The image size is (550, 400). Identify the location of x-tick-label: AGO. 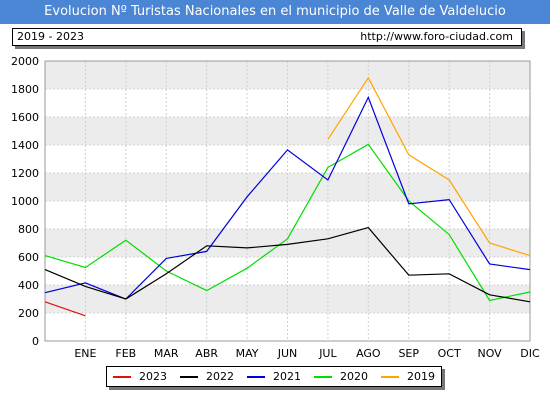
(368, 353).